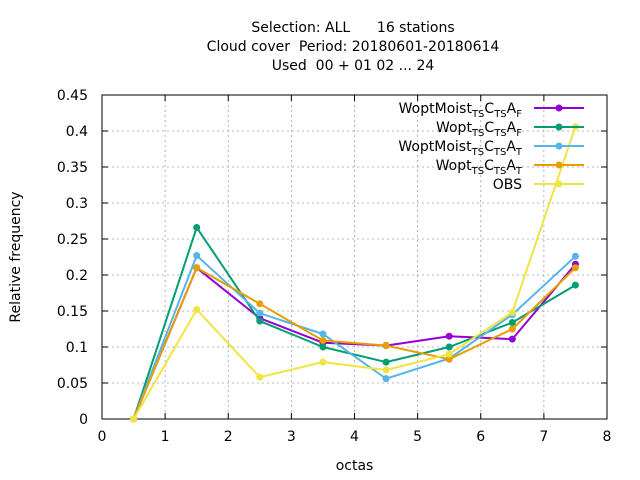  I want to click on y-tick-label: 0.25, so click(72, 240).